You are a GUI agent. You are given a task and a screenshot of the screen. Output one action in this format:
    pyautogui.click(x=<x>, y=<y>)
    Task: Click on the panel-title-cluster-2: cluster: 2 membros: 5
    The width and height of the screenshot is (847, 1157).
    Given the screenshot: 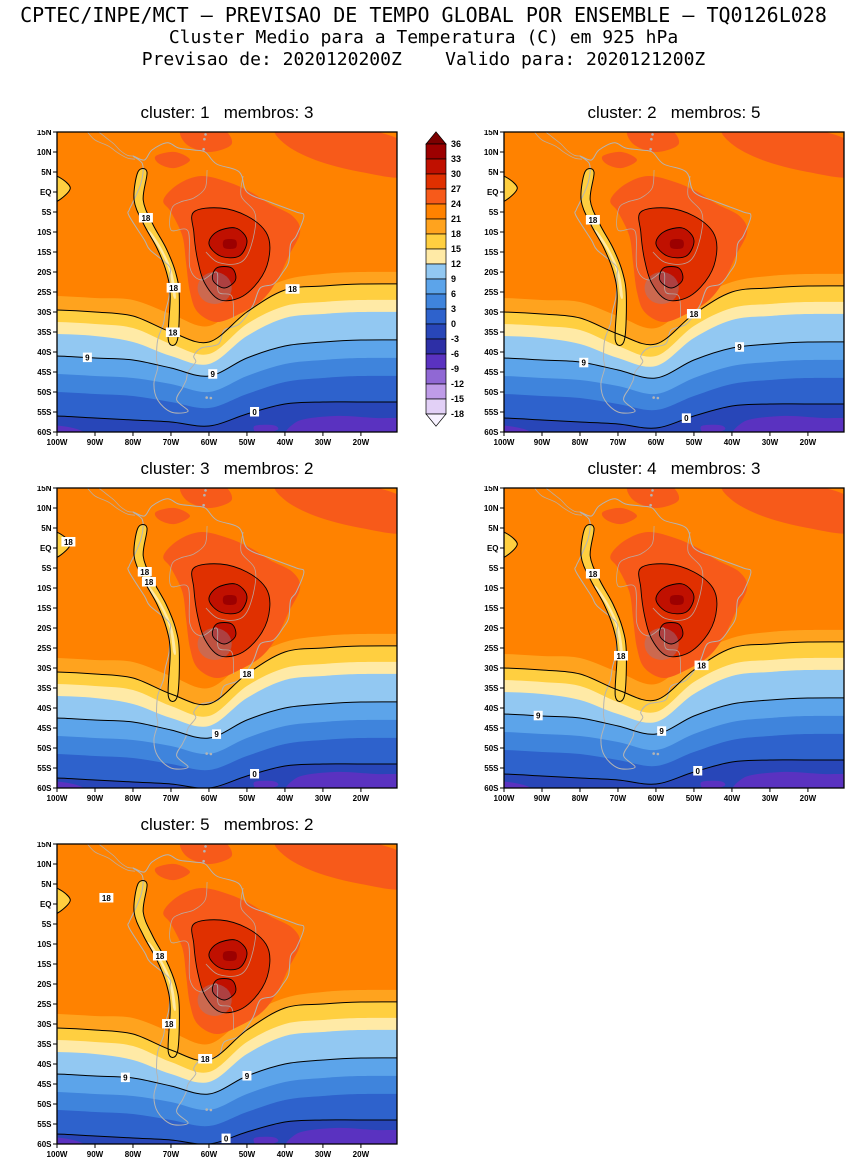 What is the action you would take?
    pyautogui.click(x=674, y=112)
    